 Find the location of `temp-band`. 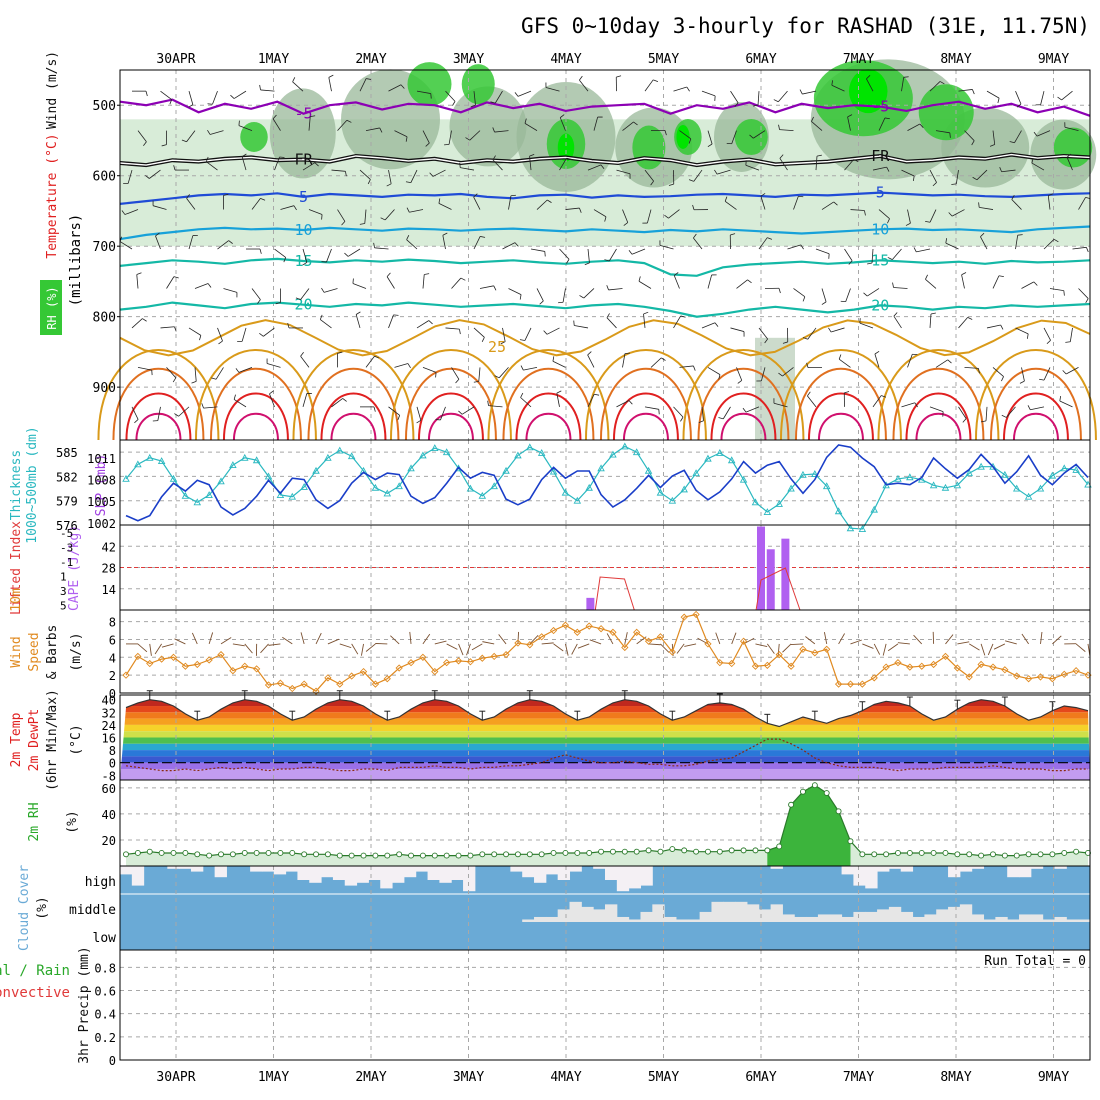

temp-band is located at coordinates (605, 740).